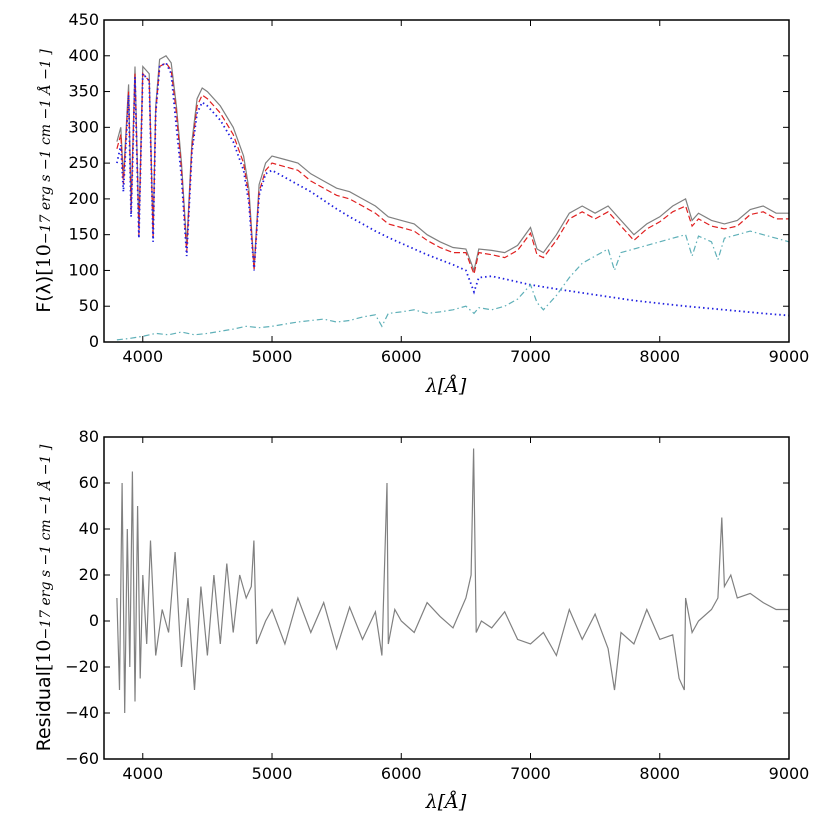  I want to click on svg-text:Residual[10−17 erg s −1 cm −1: Residual[10−17 erg s −1 cm −1 Å −1 ], so click(44, 597).